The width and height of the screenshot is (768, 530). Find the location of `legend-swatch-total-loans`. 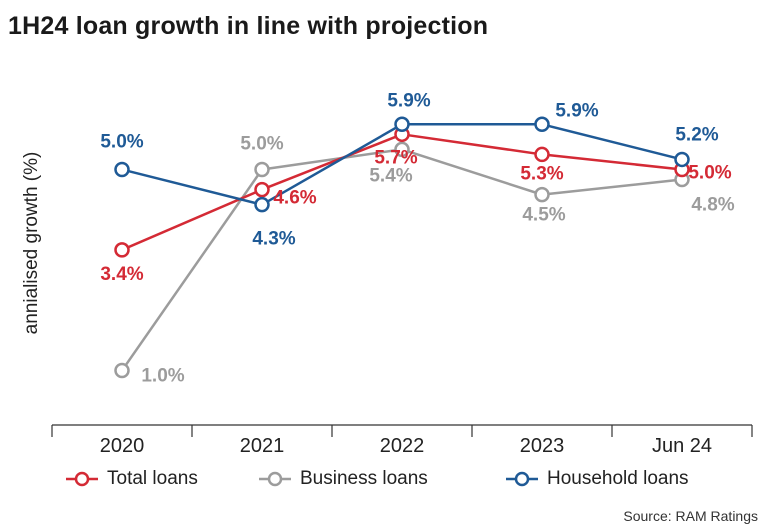

legend-swatch-total-loans is located at coordinates (82, 479).